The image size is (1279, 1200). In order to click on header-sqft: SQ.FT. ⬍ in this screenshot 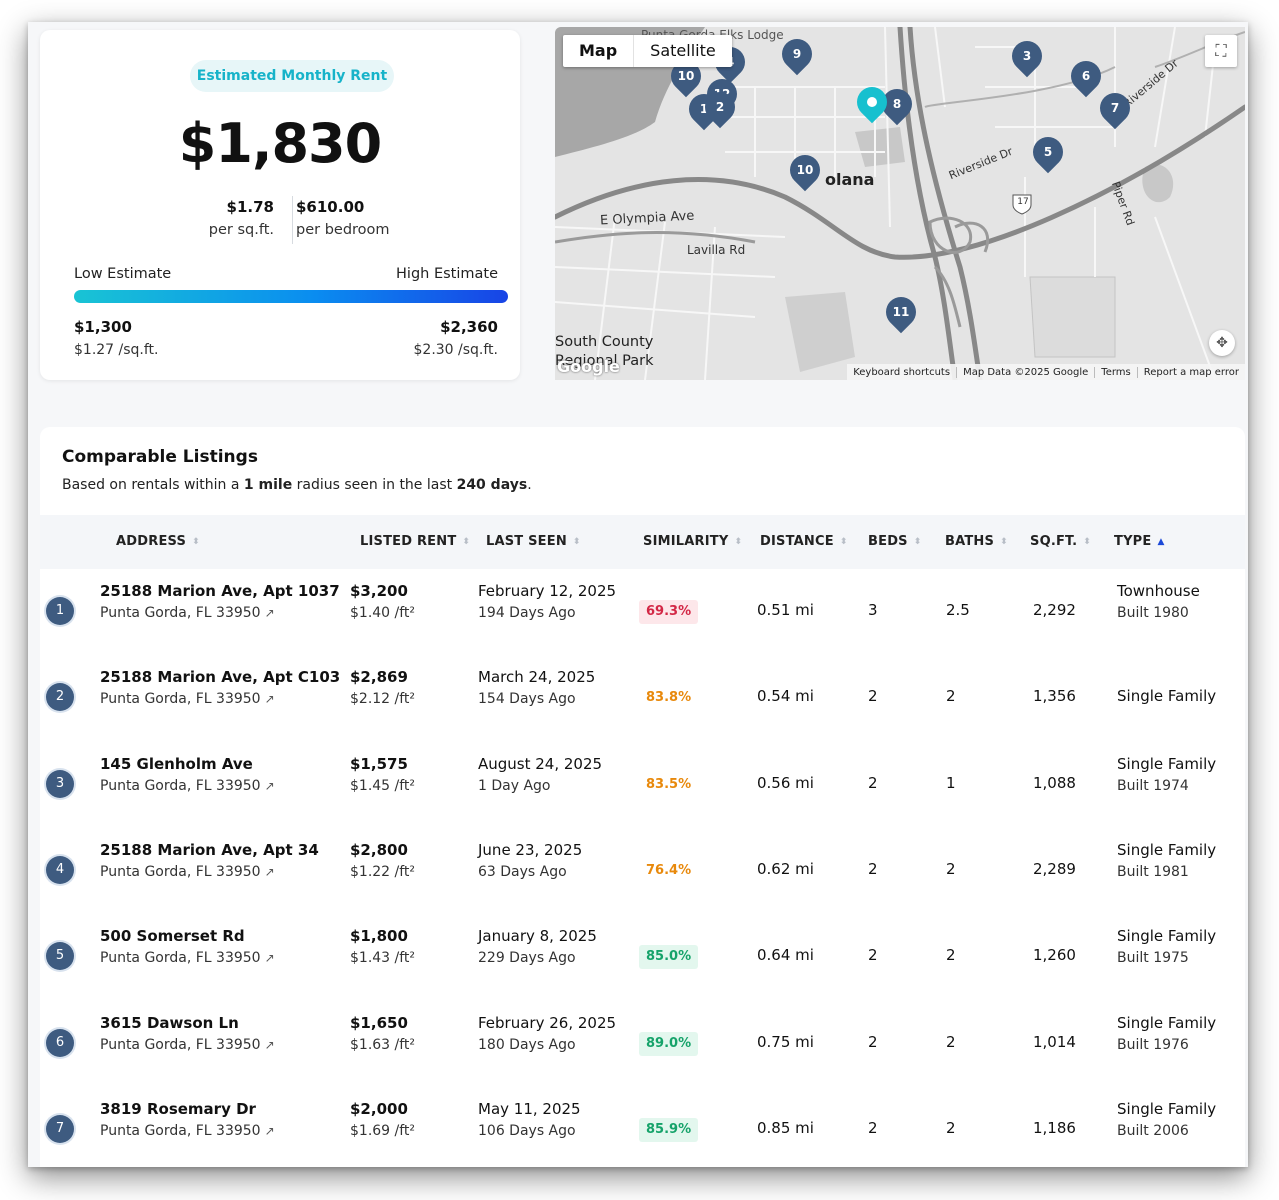, I will do `click(1061, 541)`.